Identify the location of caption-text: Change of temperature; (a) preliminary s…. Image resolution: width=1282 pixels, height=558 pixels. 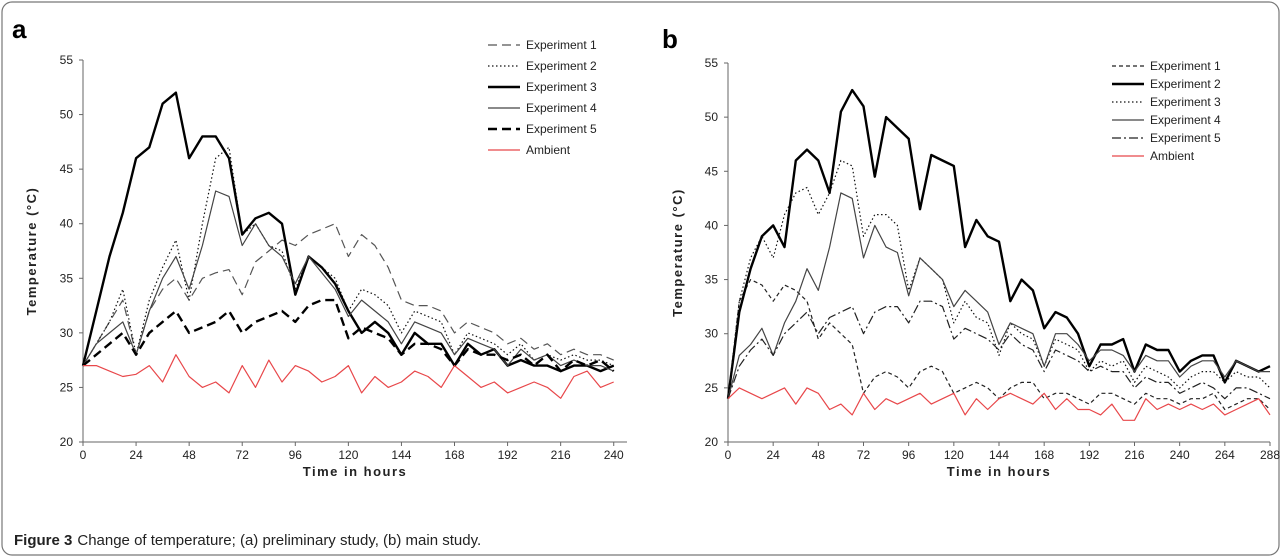
(279, 540).